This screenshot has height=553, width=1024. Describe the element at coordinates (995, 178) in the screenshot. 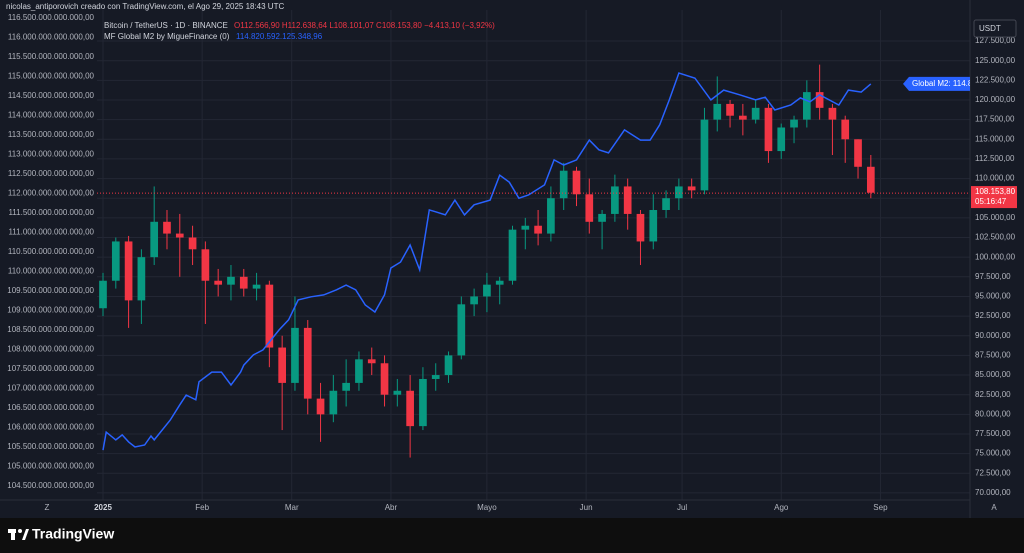

I see `y2-tick-label: 110.000,00` at that location.